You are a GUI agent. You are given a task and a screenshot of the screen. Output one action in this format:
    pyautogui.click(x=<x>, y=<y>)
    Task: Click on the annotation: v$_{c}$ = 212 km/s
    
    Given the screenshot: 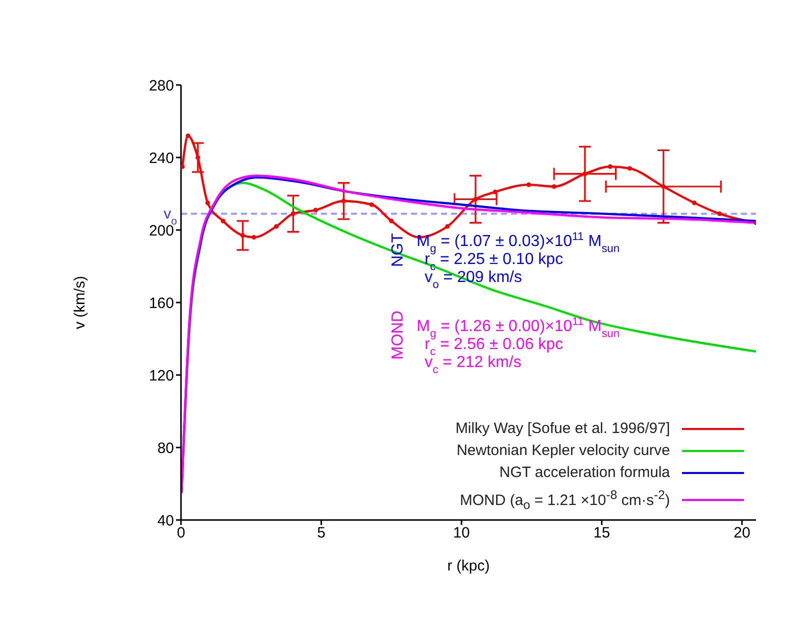 What is the action you would take?
    pyautogui.click(x=473, y=365)
    